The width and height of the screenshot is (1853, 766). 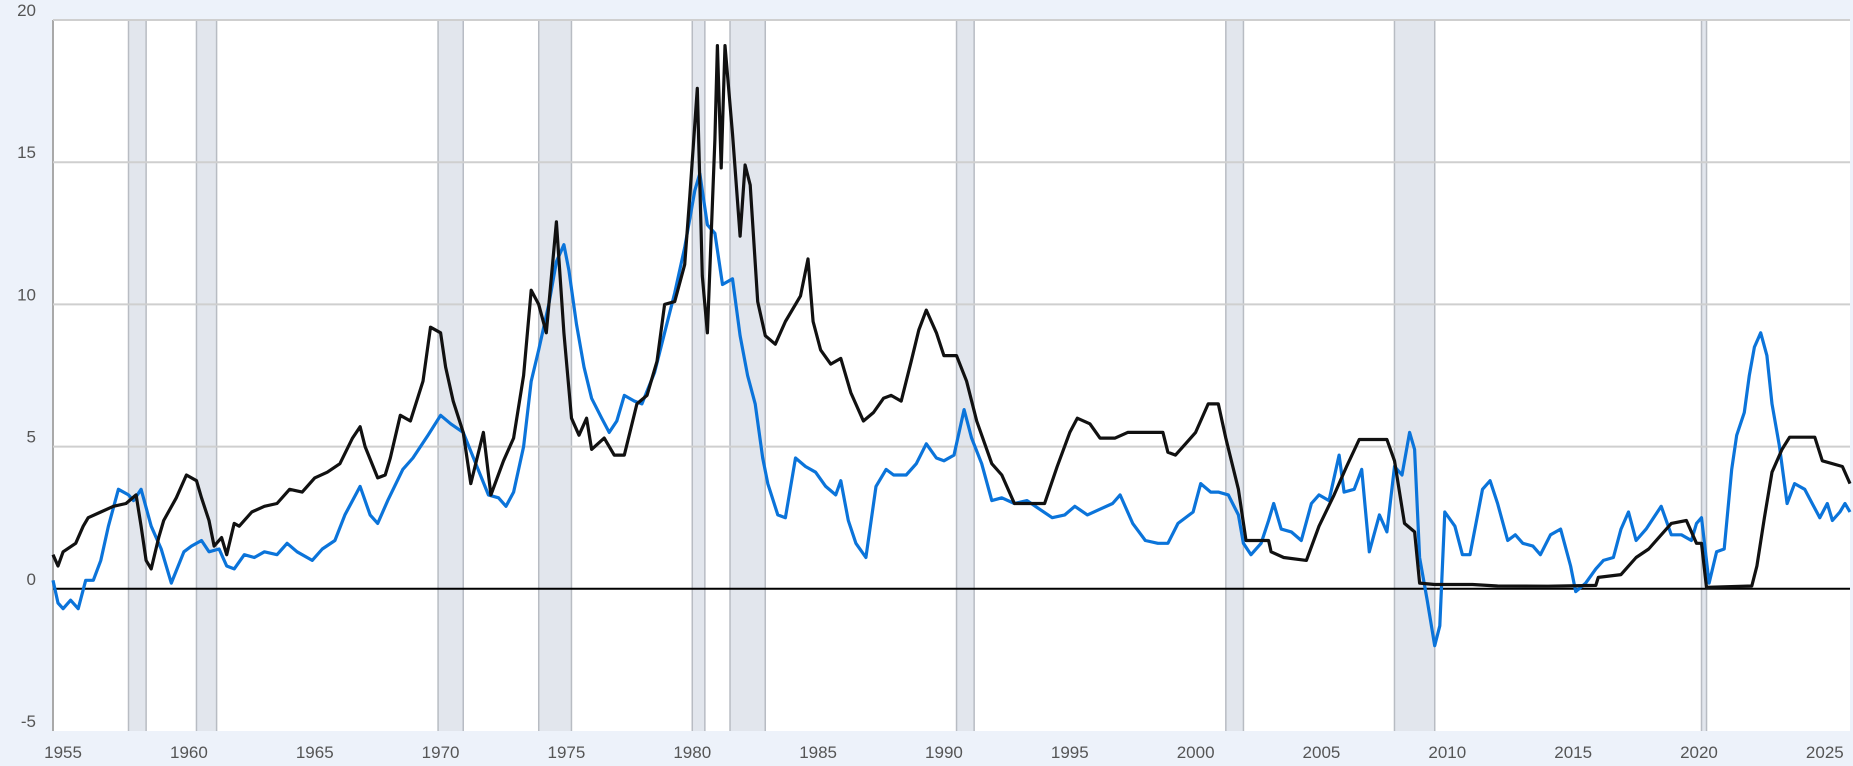 What do you see at coordinates (818, 752) in the screenshot?
I see `x-tick-label: 1985` at bounding box center [818, 752].